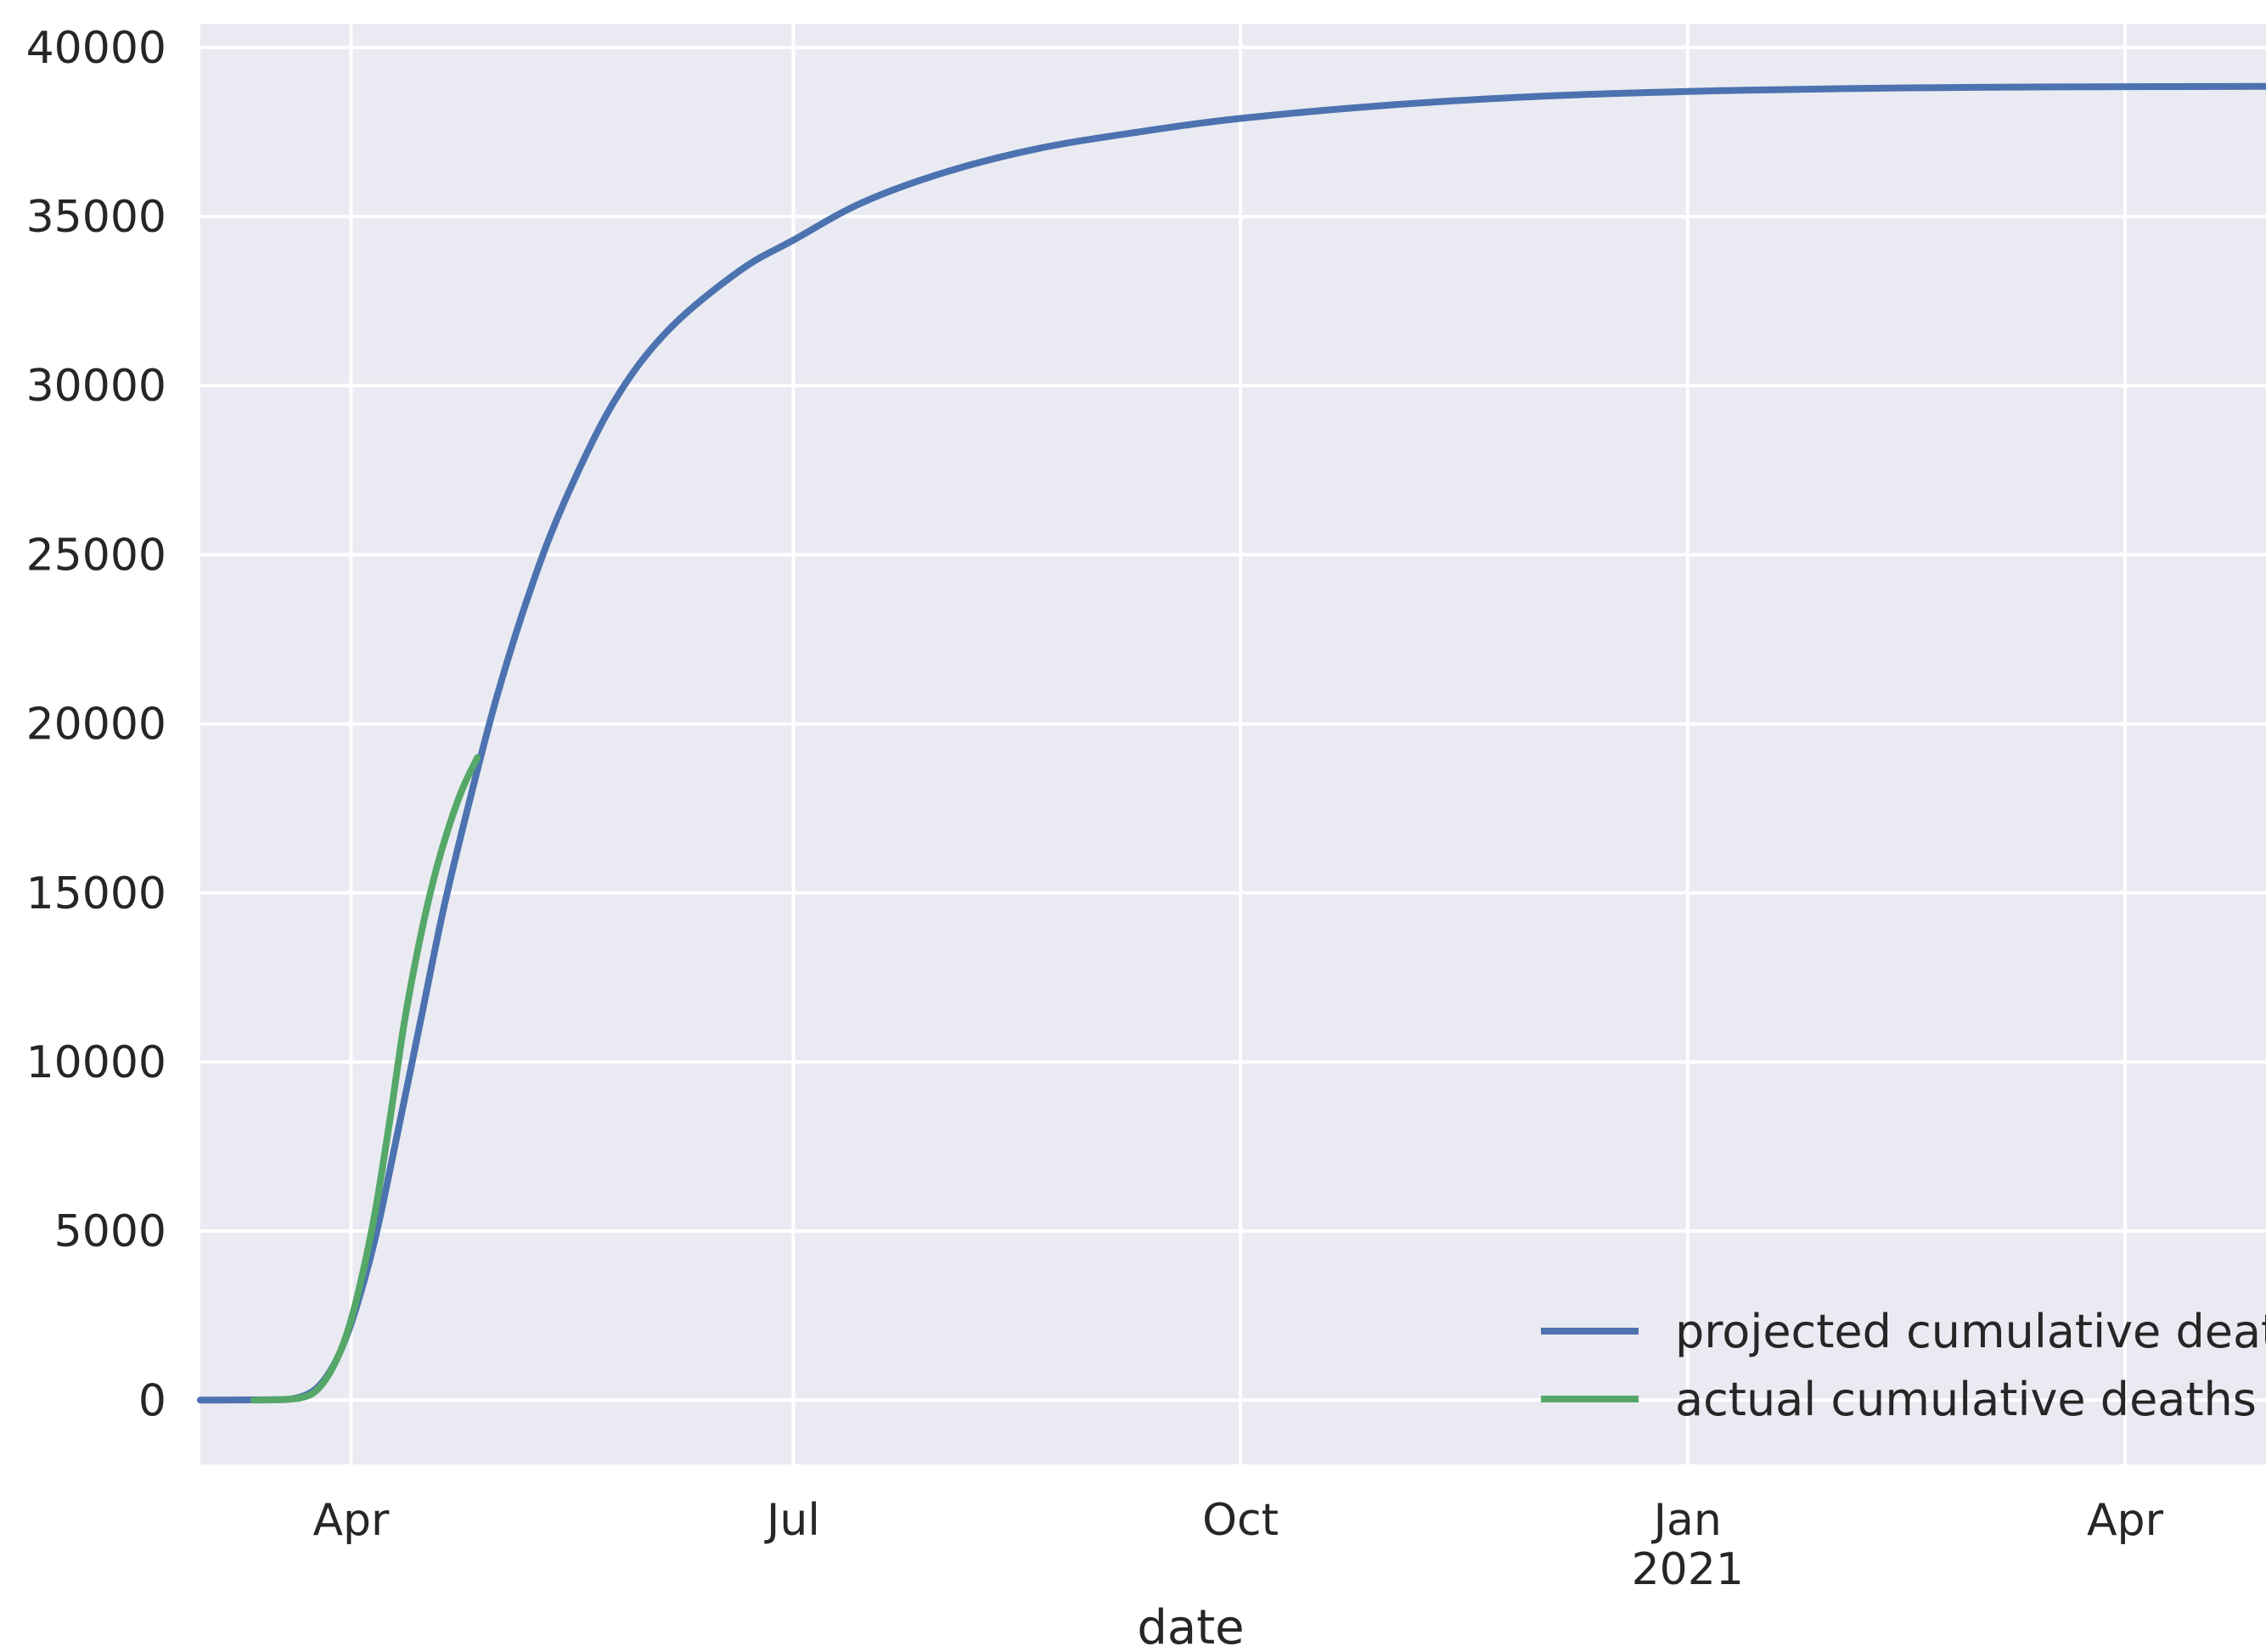 The image size is (2266, 1652). What do you see at coordinates (110, 1231) in the screenshot?
I see `y-tick-label: 5000` at bounding box center [110, 1231].